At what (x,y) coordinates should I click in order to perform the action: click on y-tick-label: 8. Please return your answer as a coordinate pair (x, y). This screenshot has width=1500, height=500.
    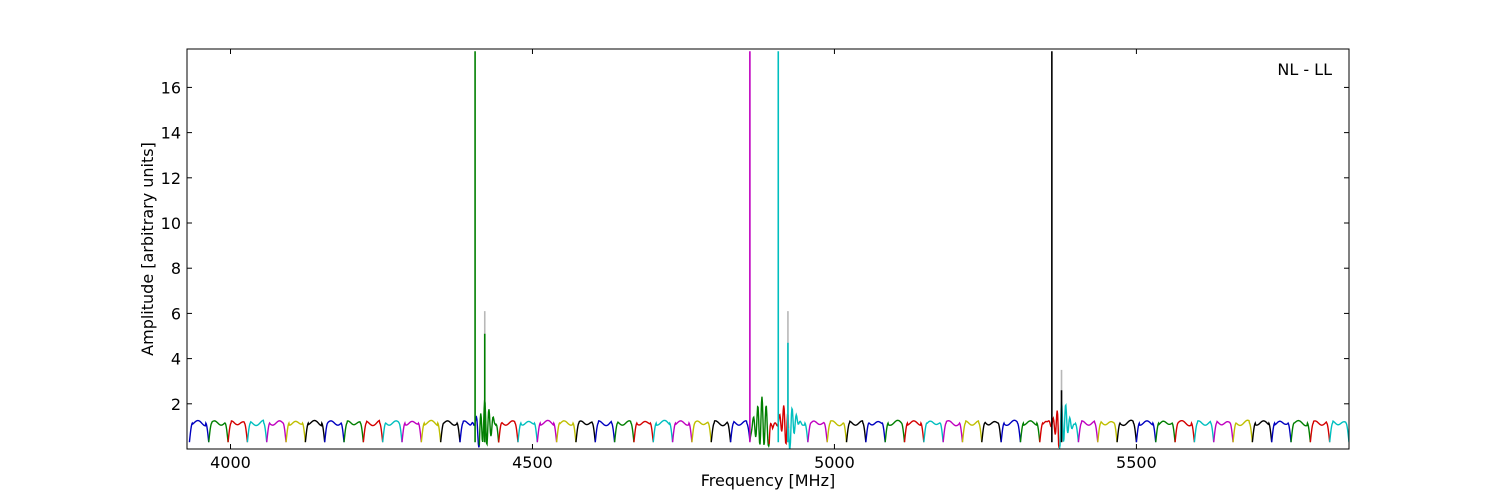
    Looking at the image, I should click on (176, 268).